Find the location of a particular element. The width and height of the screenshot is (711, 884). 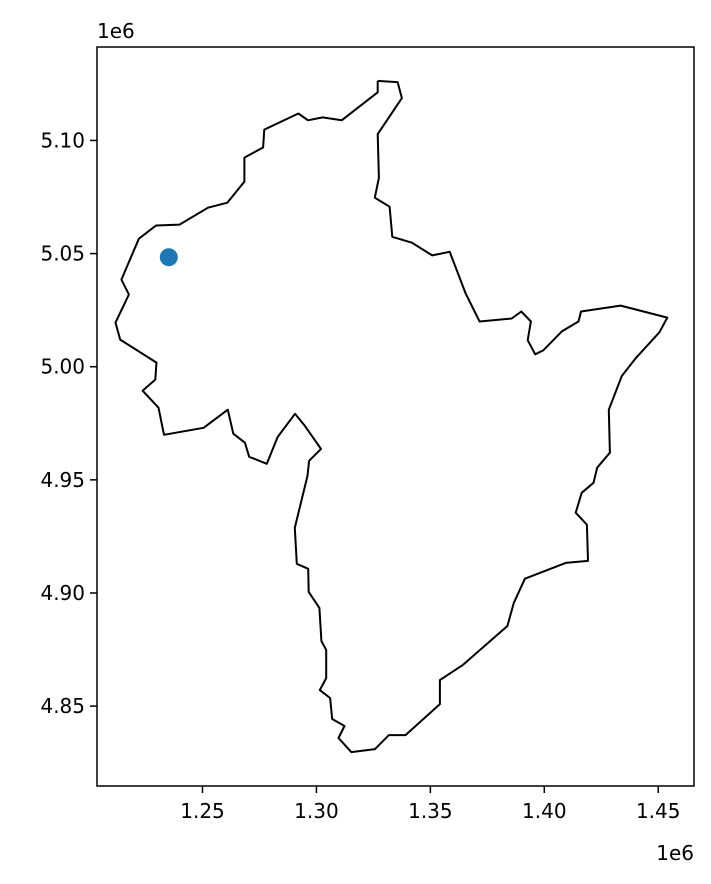

x-axis: 1.25 1.30 1.35 1.40 1.45 is located at coordinates (430, 804).